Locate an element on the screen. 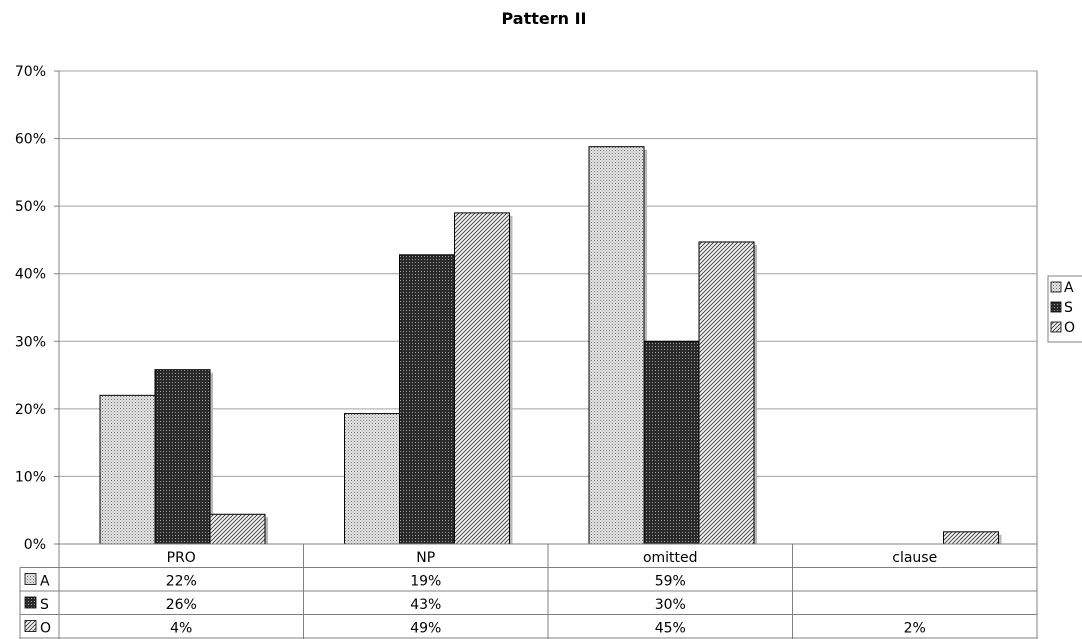 This screenshot has height=639, width=1082. legend: ASO is located at coordinates (1064, 309).